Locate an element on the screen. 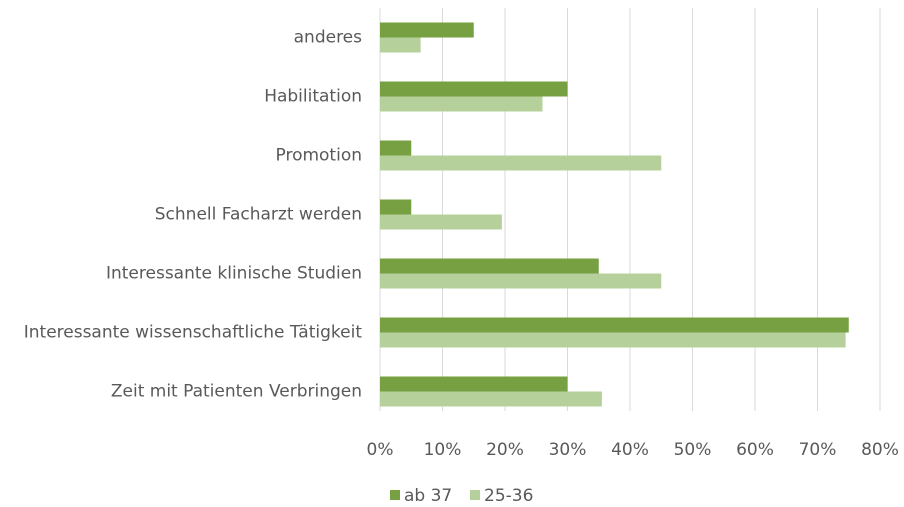  x-tick-label: 40% is located at coordinates (630, 450).